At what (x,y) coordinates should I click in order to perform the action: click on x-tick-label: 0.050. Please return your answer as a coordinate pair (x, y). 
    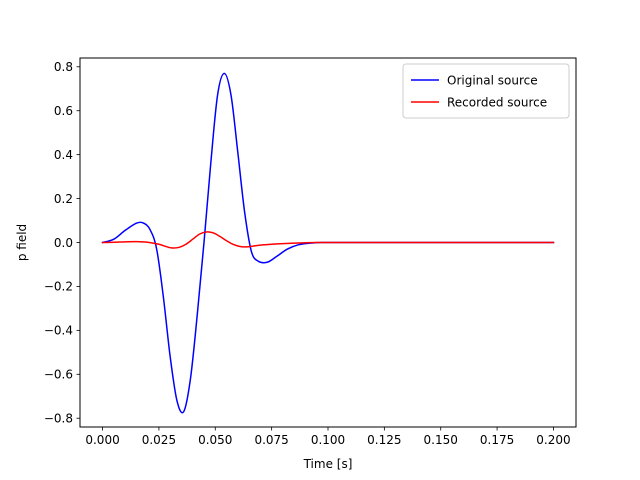
    Looking at the image, I should click on (215, 440).